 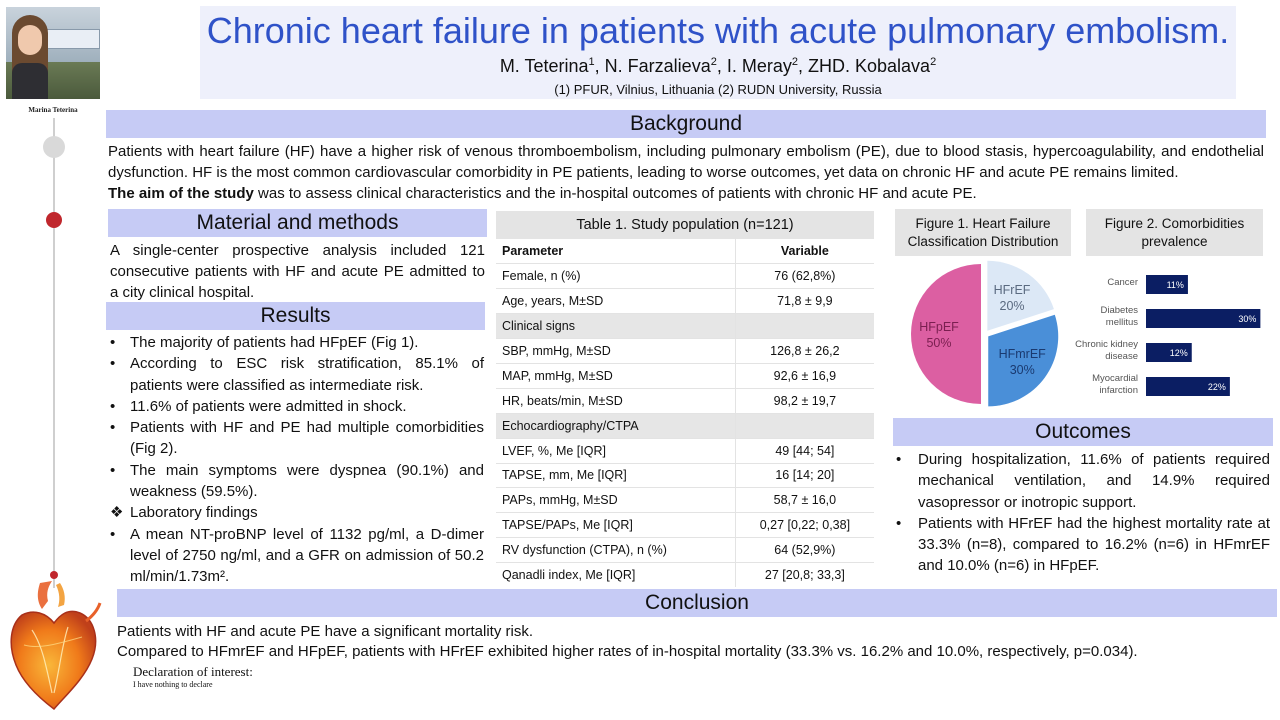 What do you see at coordinates (804, 550) in the screenshot?
I see `table-cell-variable: 64 (52,9%)` at bounding box center [804, 550].